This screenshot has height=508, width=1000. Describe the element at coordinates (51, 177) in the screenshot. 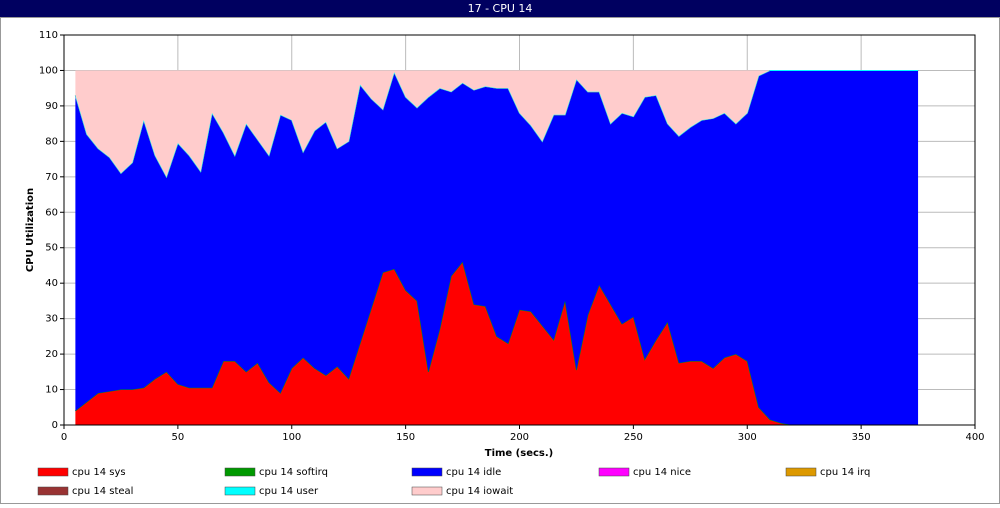

I see `y-tick-label: 70` at that location.